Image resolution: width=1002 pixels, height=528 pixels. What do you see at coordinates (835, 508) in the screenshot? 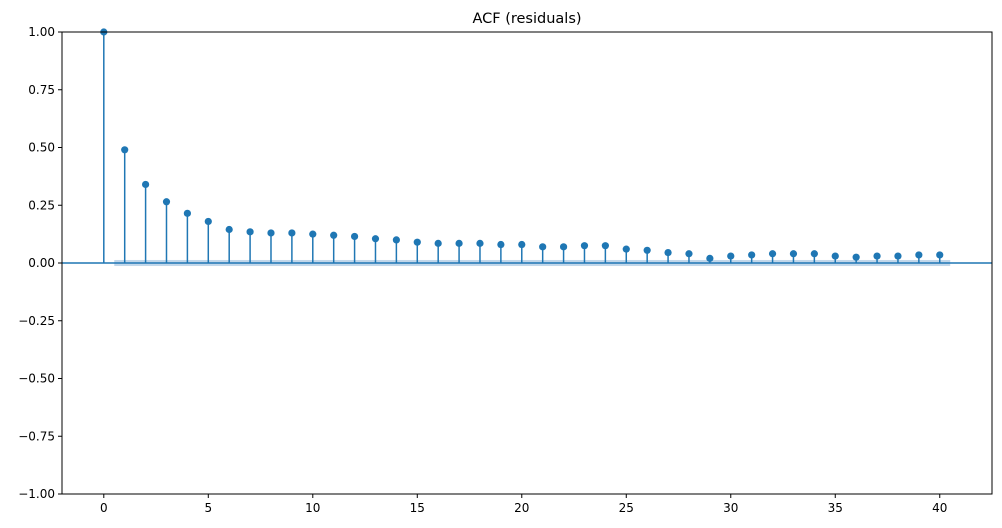
I see `x-tick-label-35: 35` at bounding box center [835, 508].